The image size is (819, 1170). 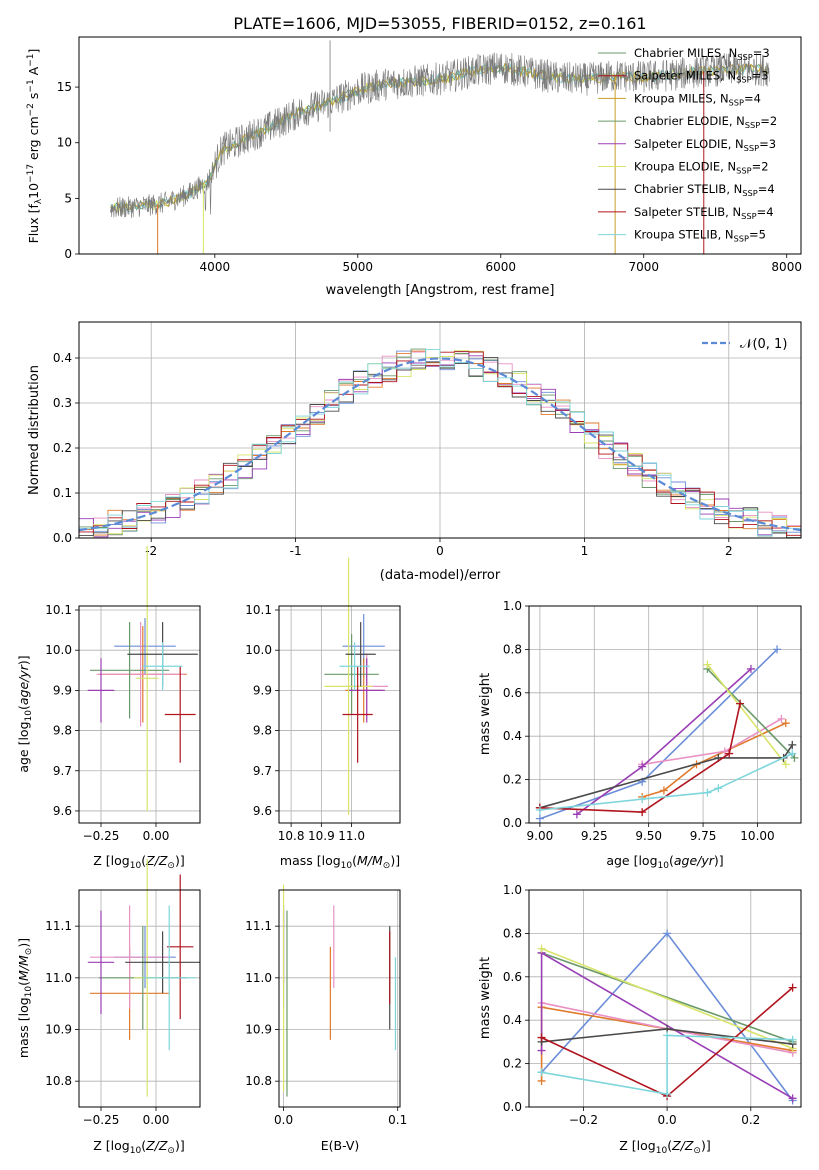 What do you see at coordinates (258, 978) in the screenshot?
I see `y-tick-label: 11.0` at bounding box center [258, 978].